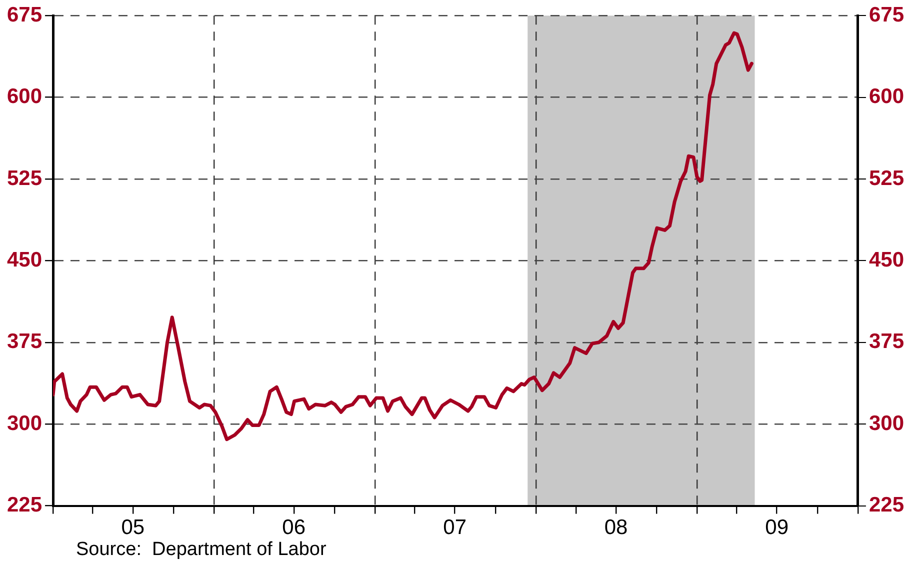 The width and height of the screenshot is (913, 567). I want to click on y2-tick-label: 675, so click(24, 14).